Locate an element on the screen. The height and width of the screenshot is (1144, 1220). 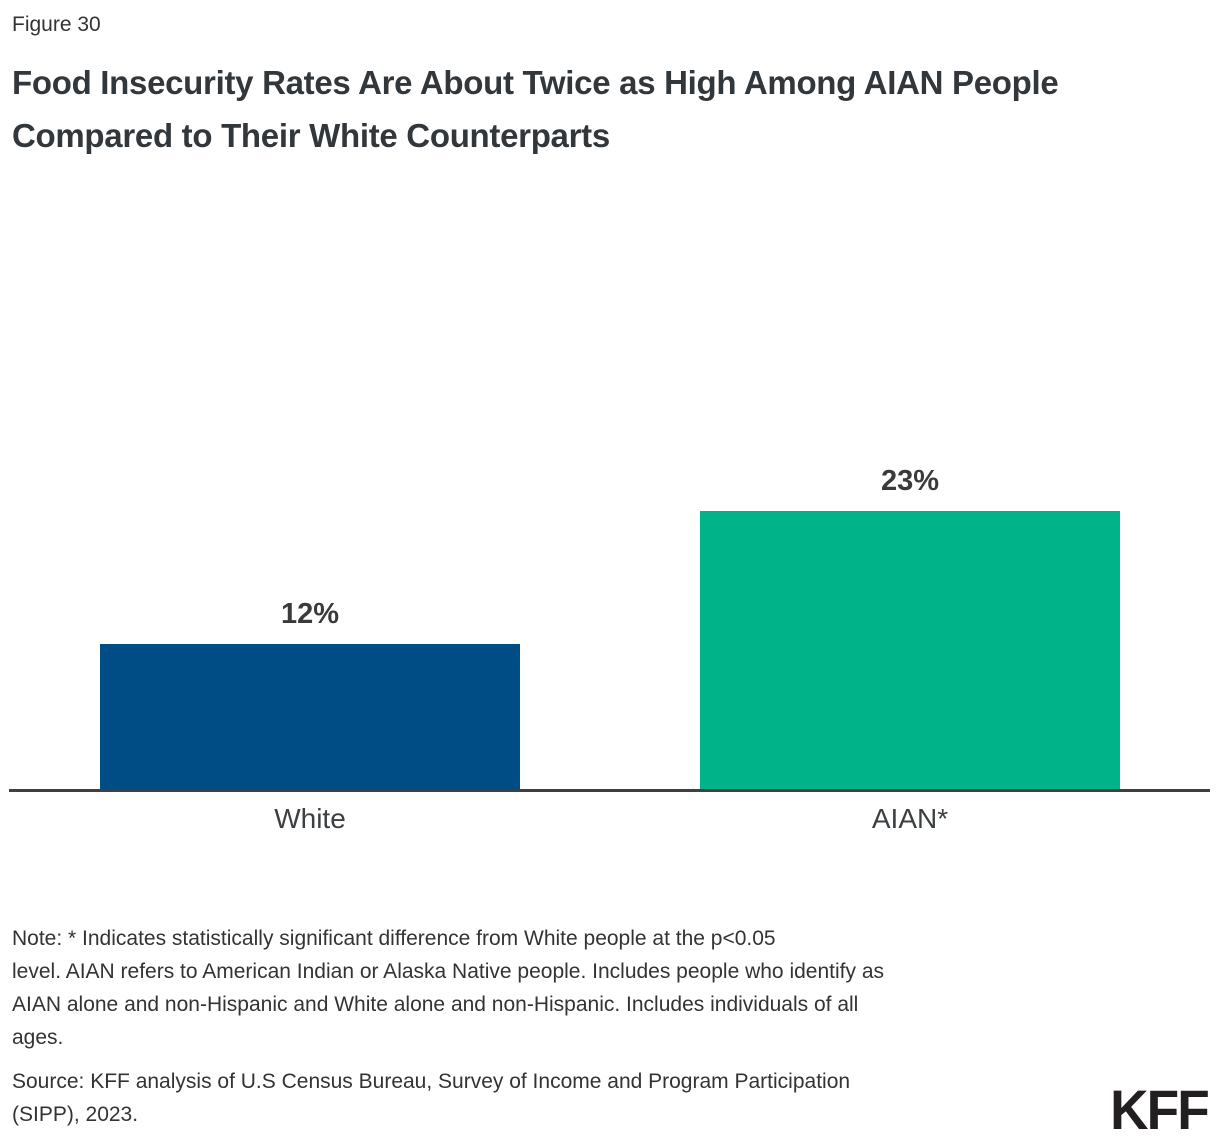
note-line: ages. is located at coordinates (38, 1037).